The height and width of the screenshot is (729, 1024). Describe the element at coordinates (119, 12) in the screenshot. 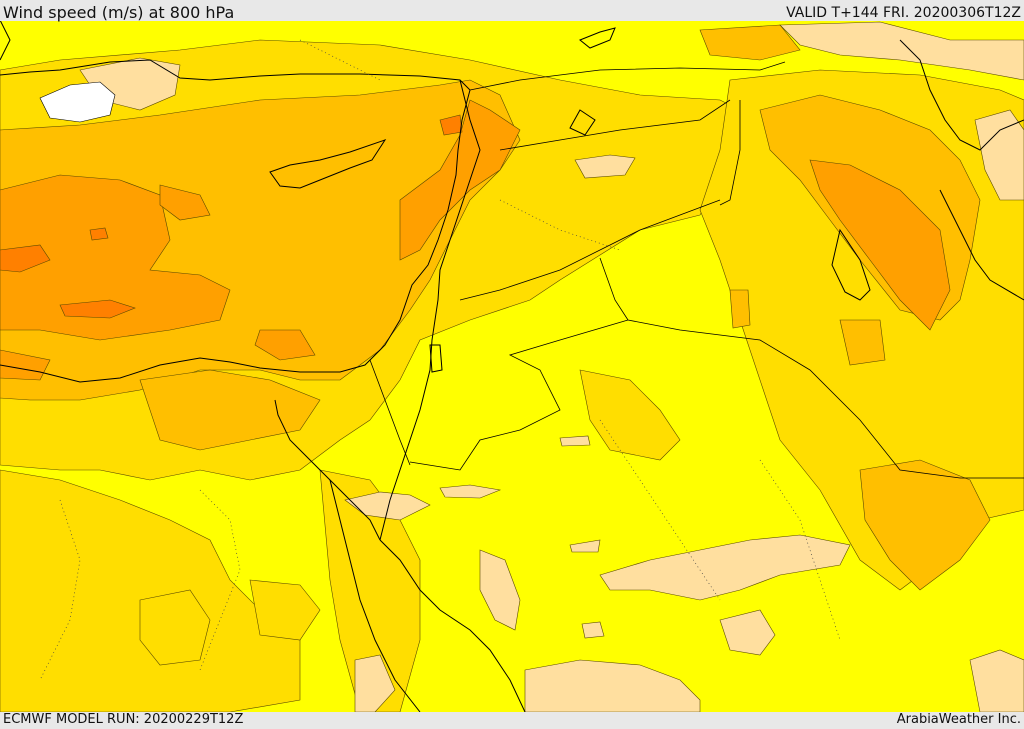

I see `map-title: Wind speed (m/s) at 800 hPa` at that location.